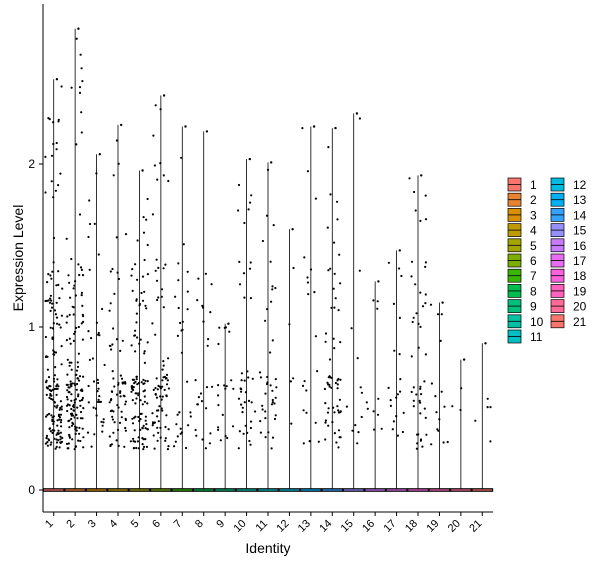 The image size is (600, 573). What do you see at coordinates (533, 215) in the screenshot?
I see `legend-label-3: 3` at bounding box center [533, 215].